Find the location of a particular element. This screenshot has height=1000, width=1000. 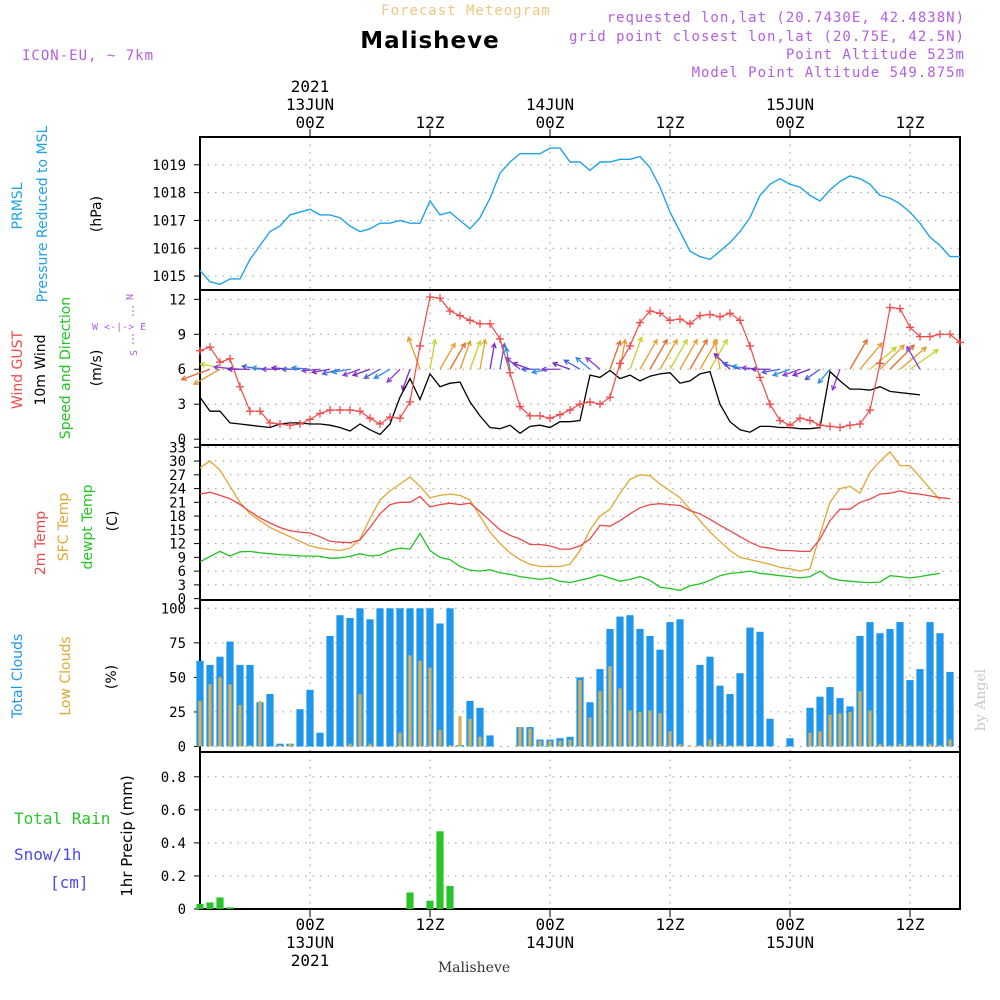

precip-axis-label: 1hr Precip (mm) is located at coordinates (127, 835).